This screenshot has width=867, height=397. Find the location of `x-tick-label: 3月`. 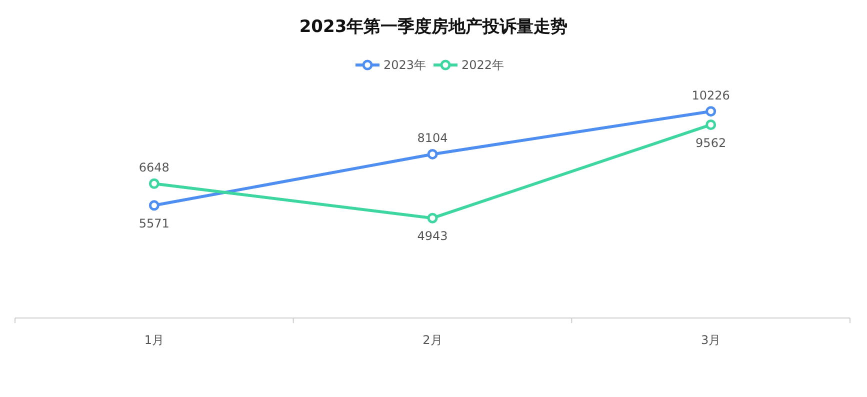

x-tick-label: 3月 is located at coordinates (711, 340).